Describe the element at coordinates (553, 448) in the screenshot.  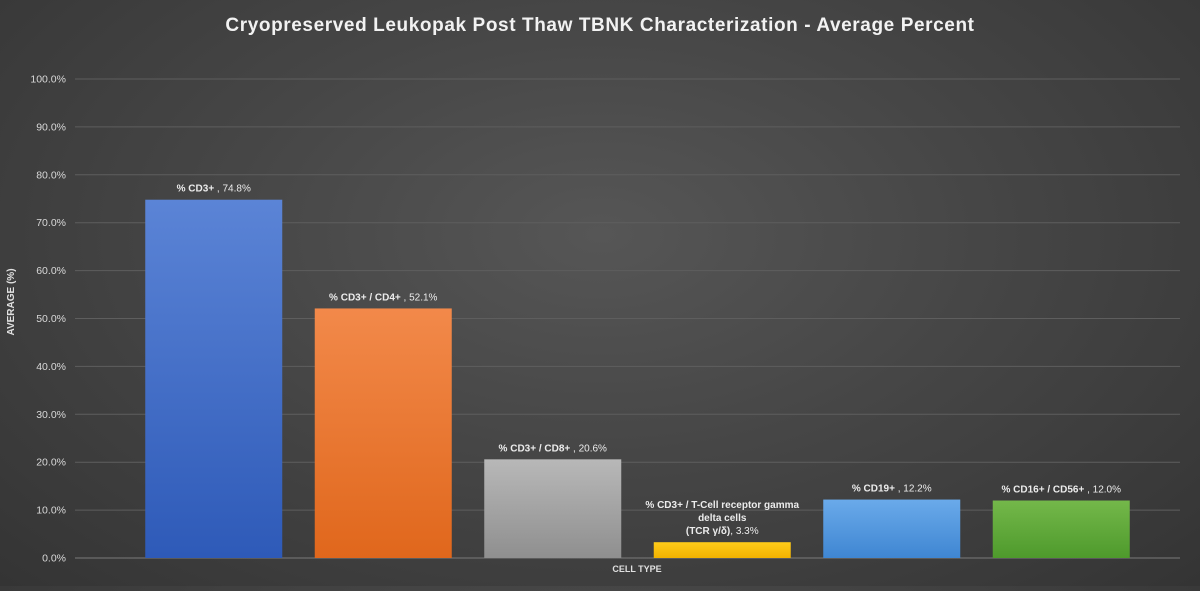
I see `data-label: % CD3+ / CD8+ , 20.6%` at that location.